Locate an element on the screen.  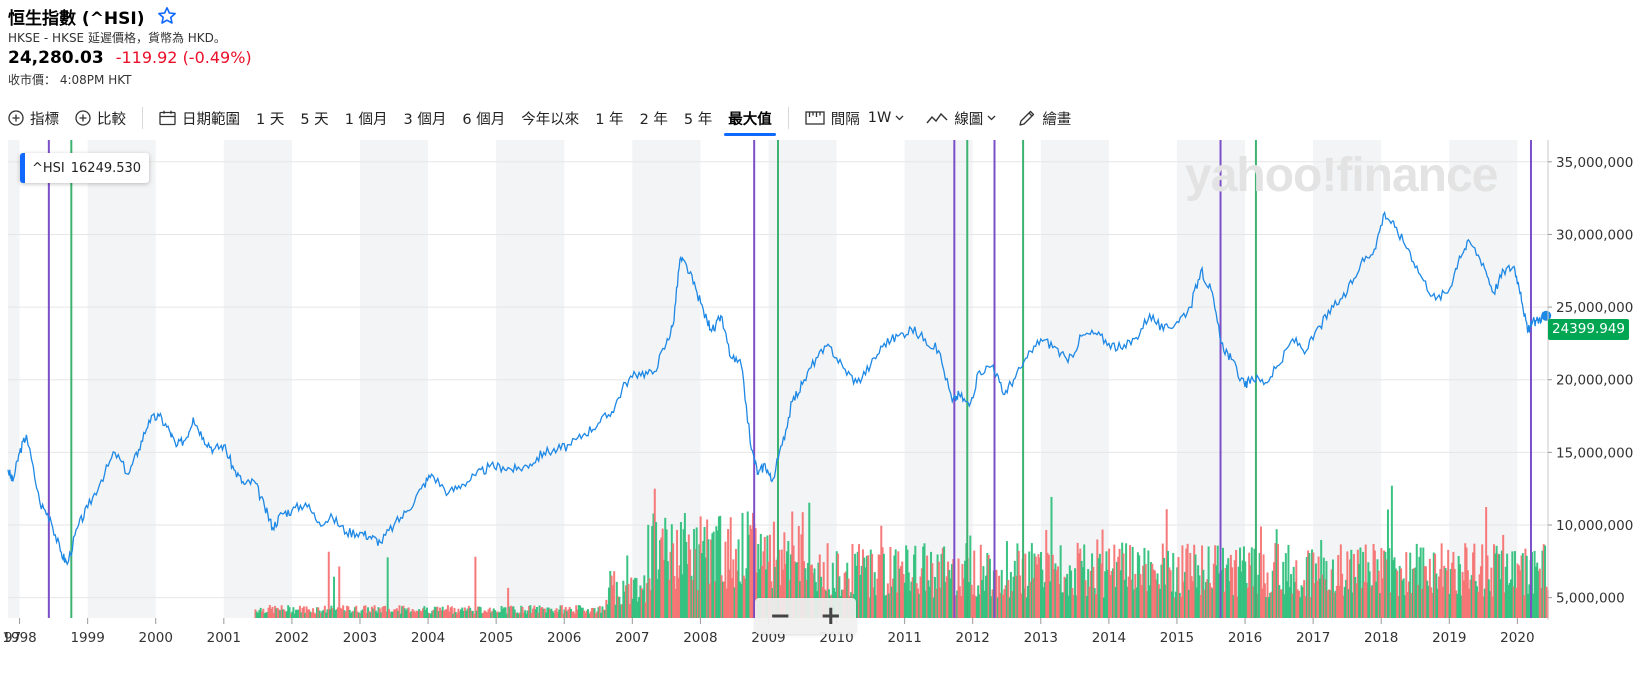
range-1d: 1 天 is located at coordinates (270, 119).